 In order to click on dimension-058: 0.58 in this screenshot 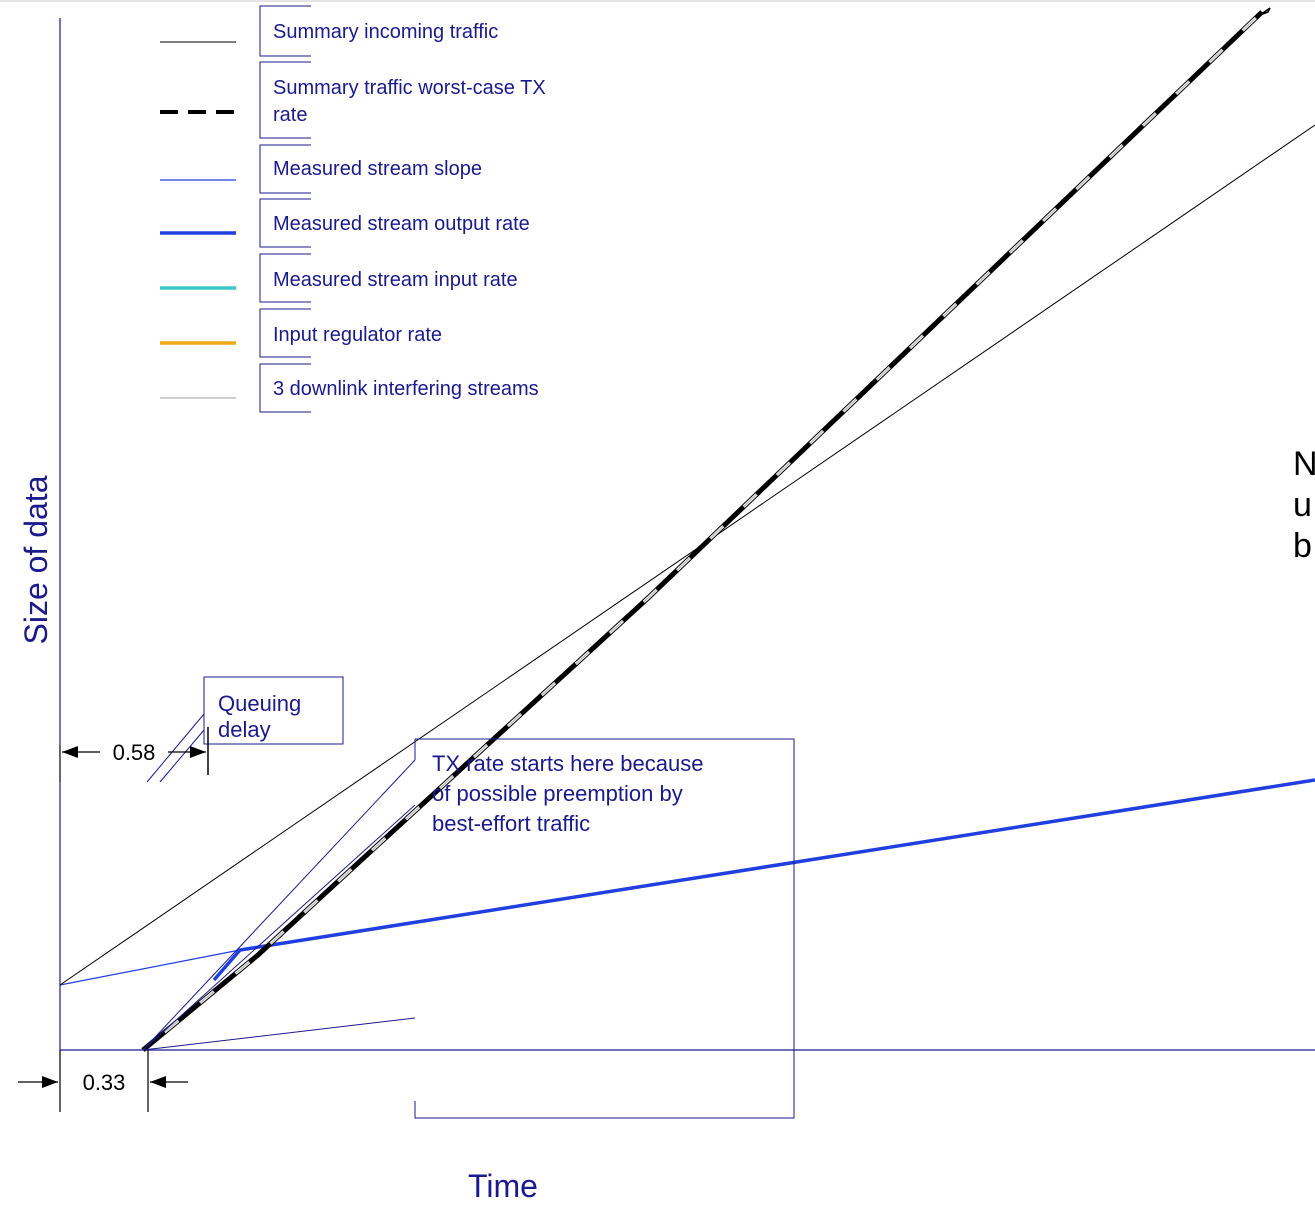, I will do `click(134, 754)`.